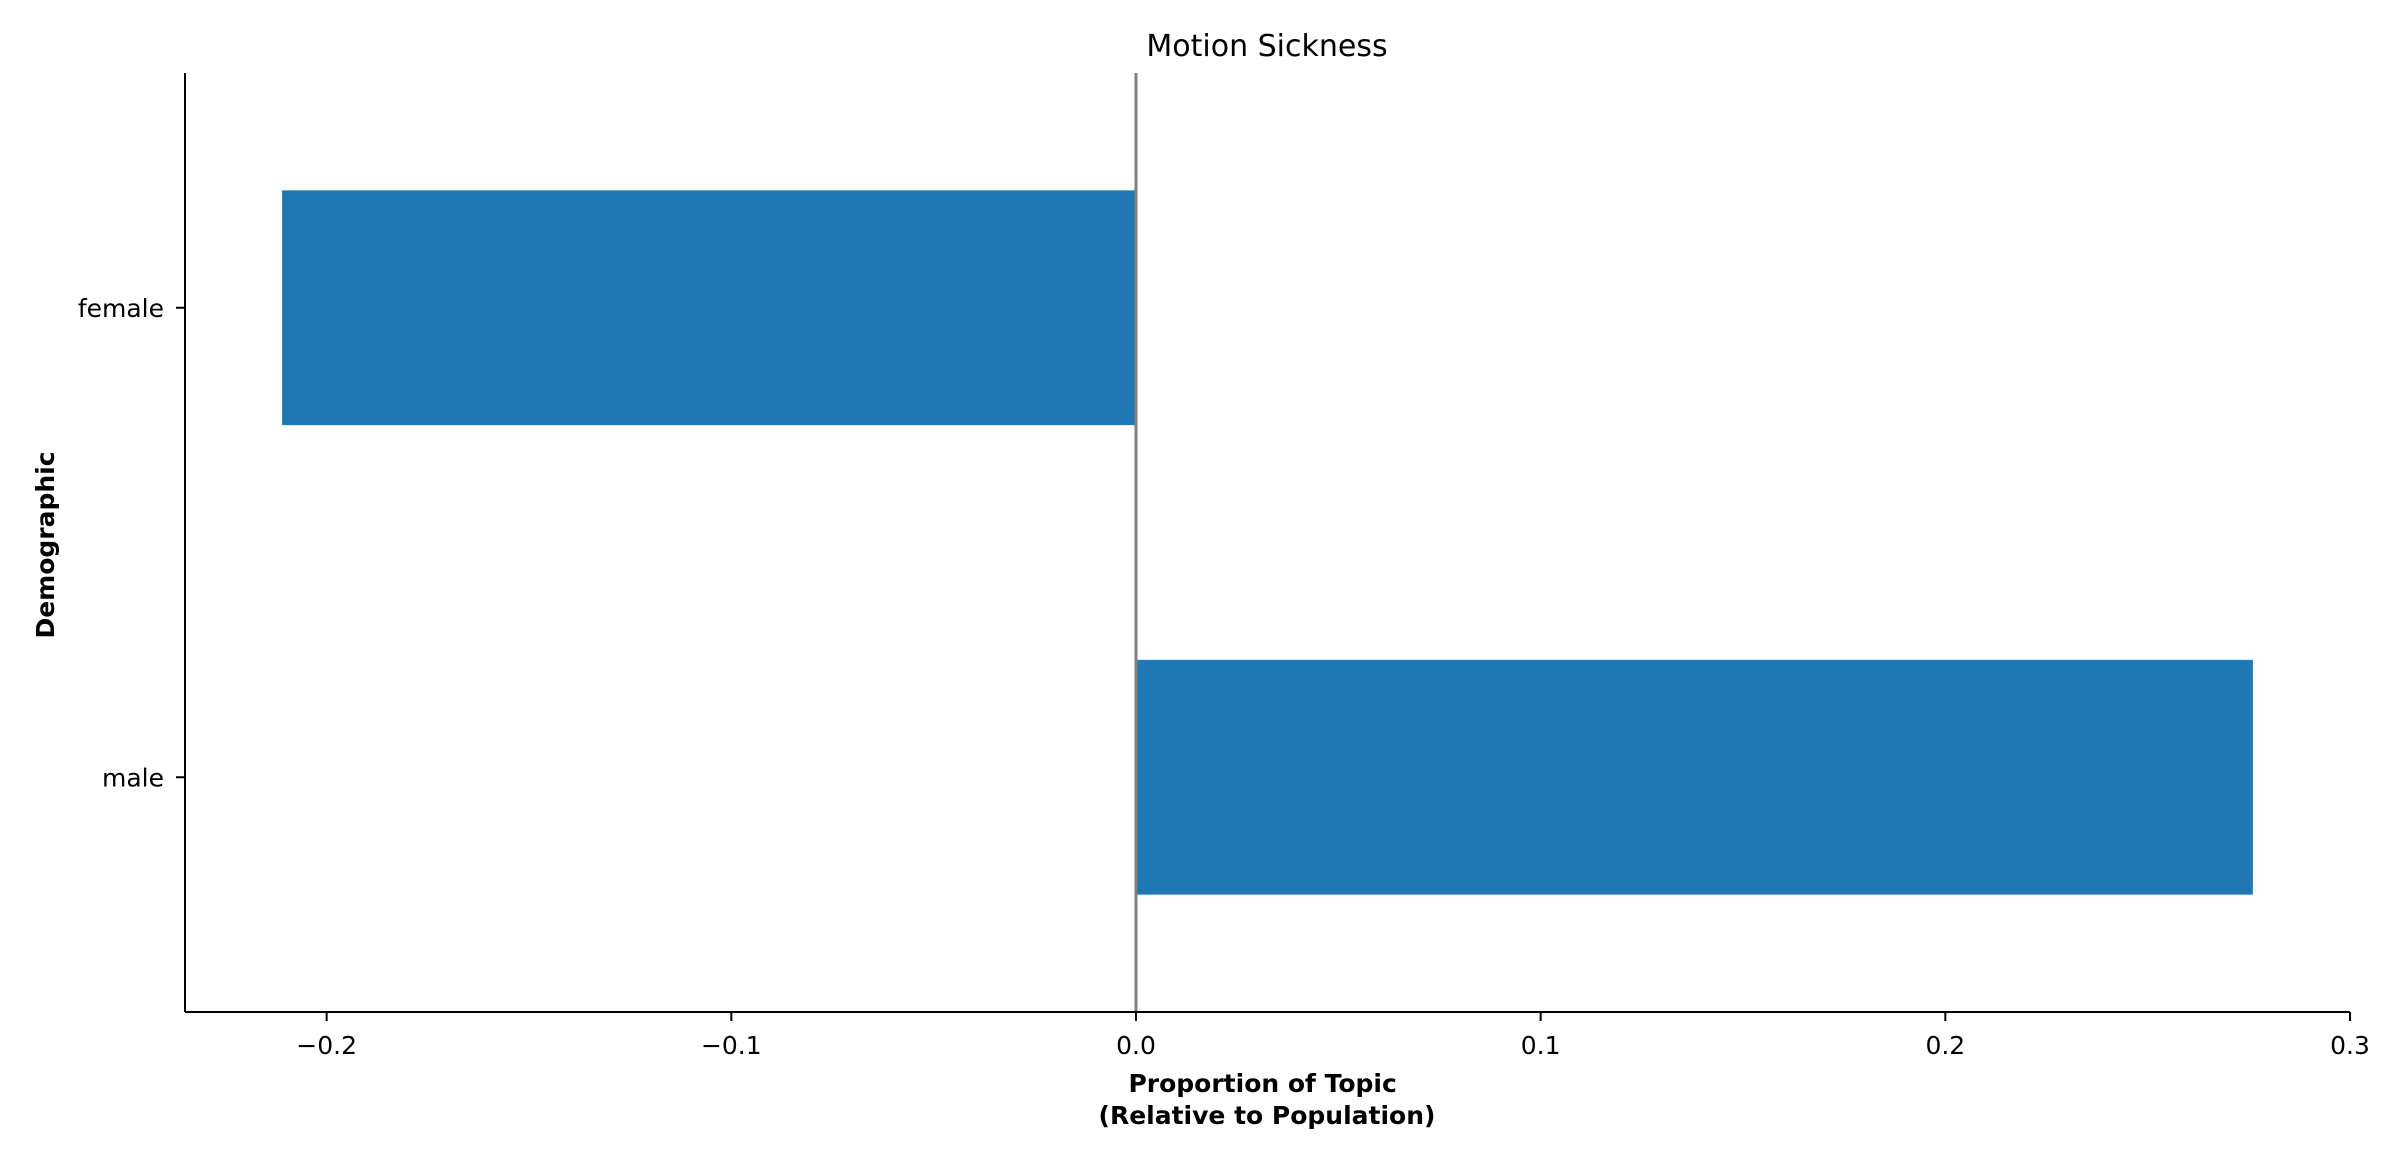  I want to click on x-tick-label: −0.2, so click(326, 1045).